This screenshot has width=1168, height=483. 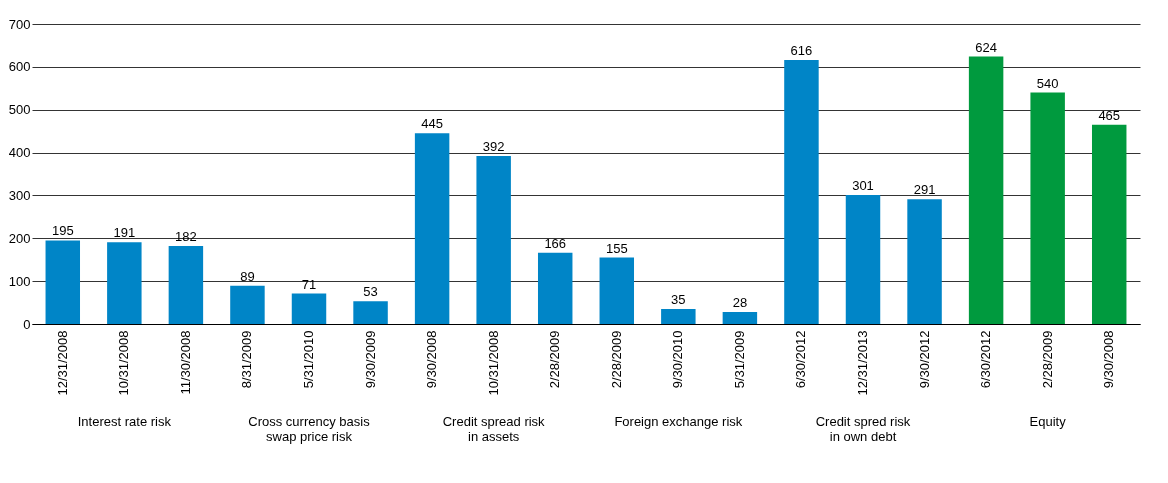 I want to click on text: Cross currency basis swap price risk, so click(x=309, y=429).